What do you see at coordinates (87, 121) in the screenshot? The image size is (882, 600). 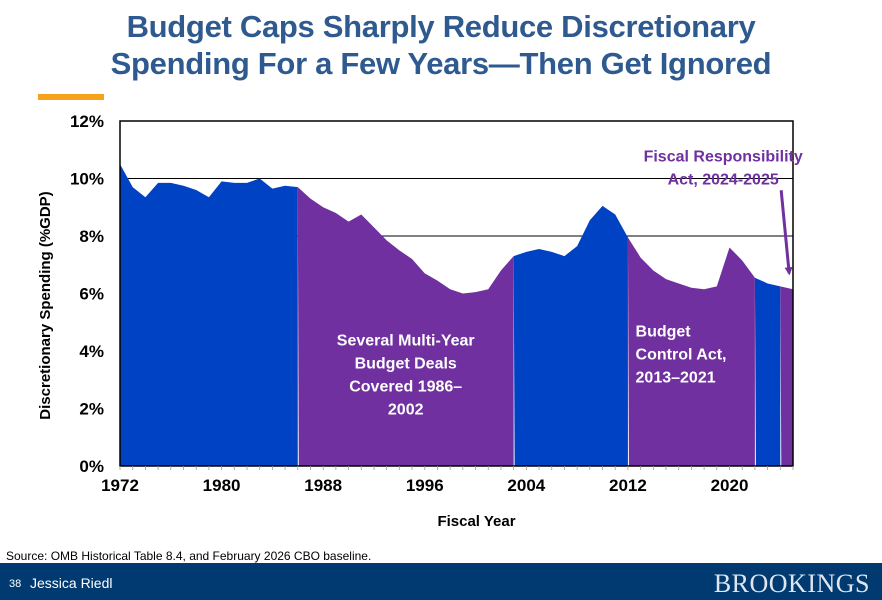 I see `y-tick-label: 12%` at bounding box center [87, 121].